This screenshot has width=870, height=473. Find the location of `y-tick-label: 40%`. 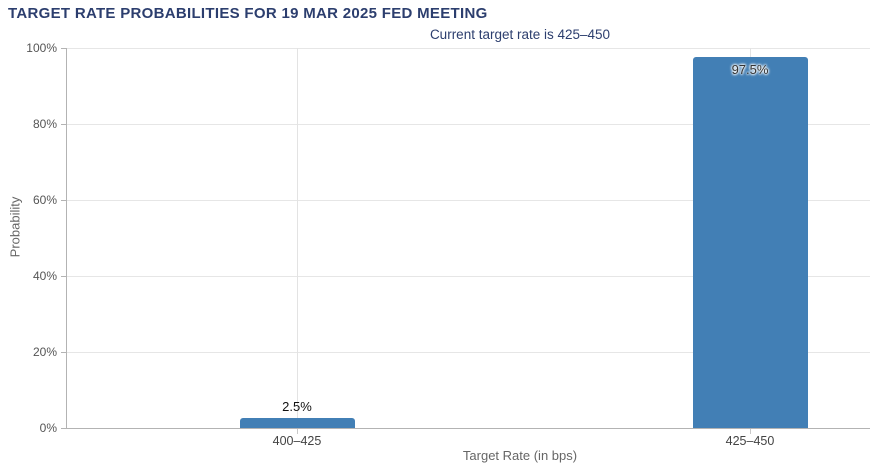

y-tick-label: 40% is located at coordinates (44, 276).